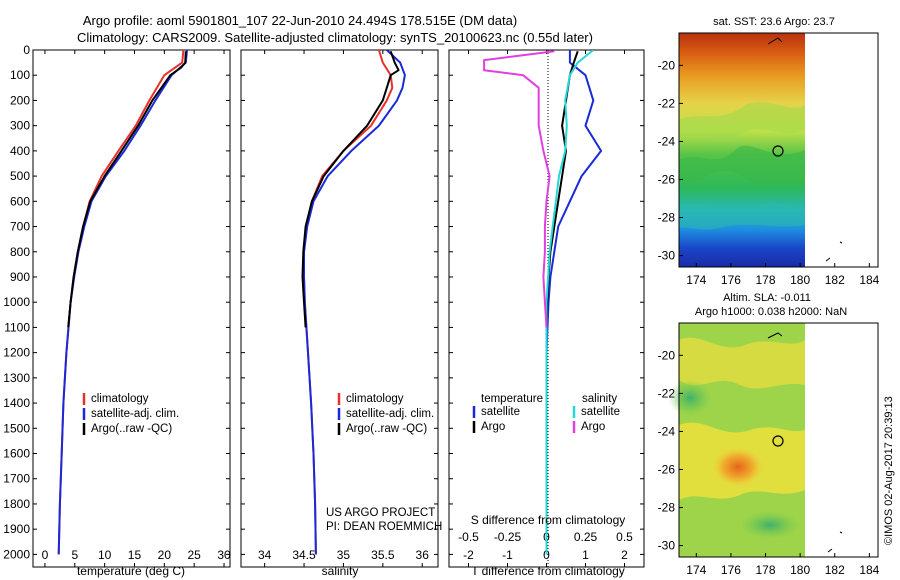 This screenshot has width=900, height=580. Describe the element at coordinates (500, 412) in the screenshot. I see `legend-t-satellite-label: satellite` at that location.